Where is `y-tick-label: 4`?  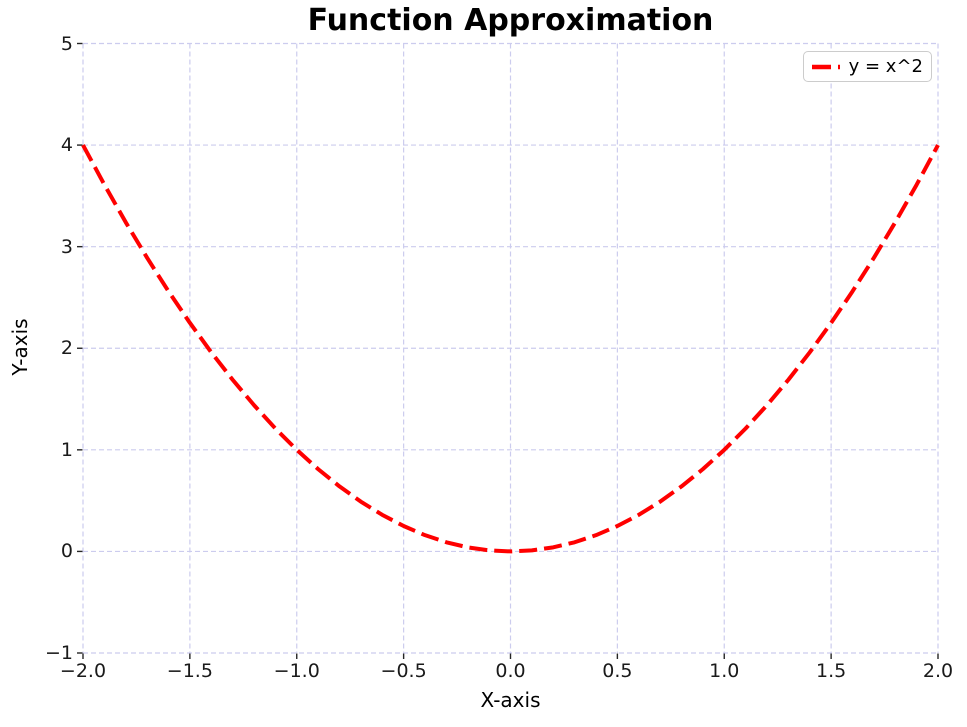 y-tick-label: 4 is located at coordinates (66, 145).